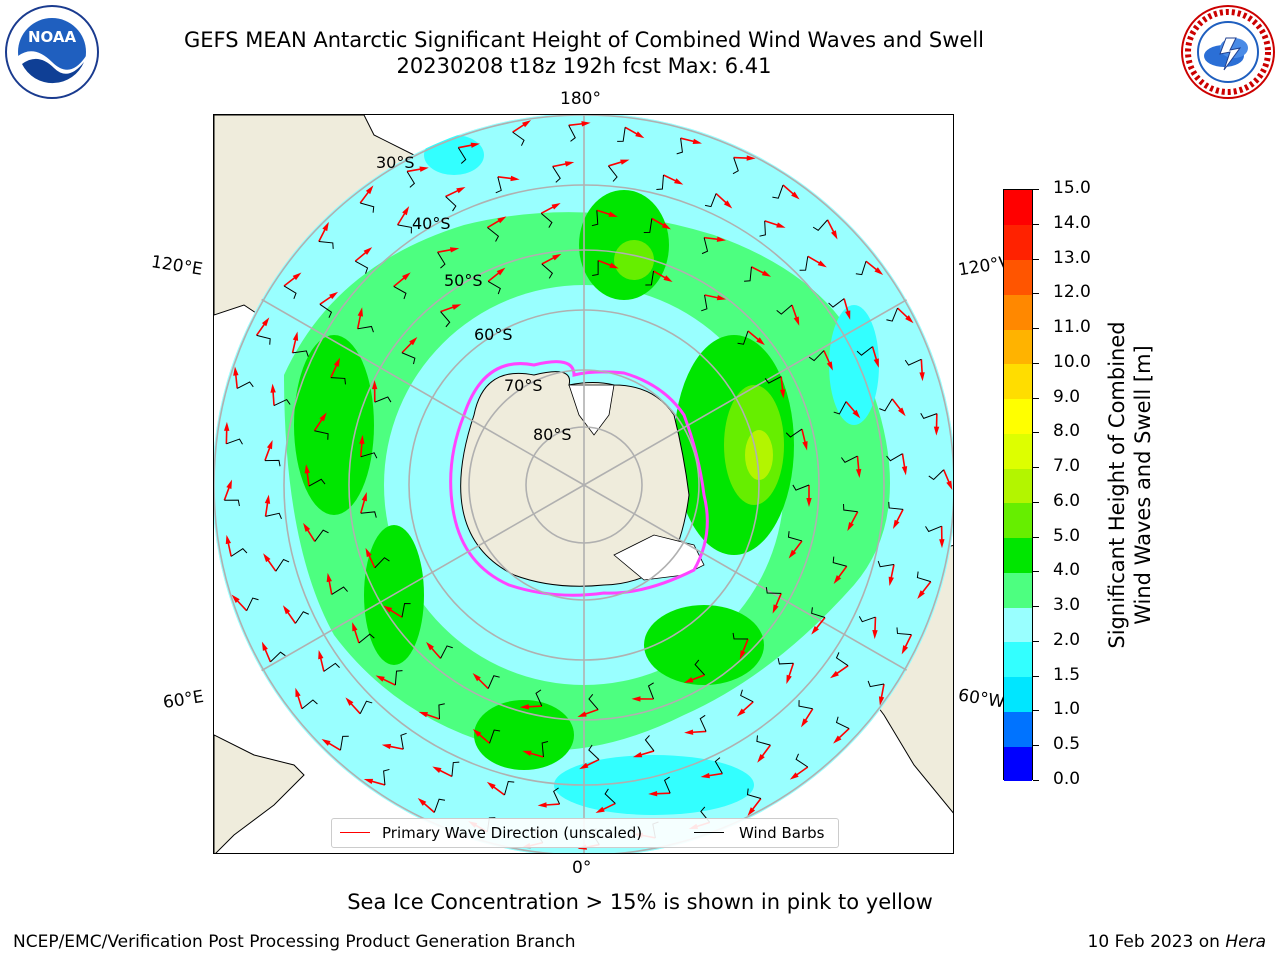  What do you see at coordinates (1072, 327) in the screenshot?
I see `colorbar-tick-label: 11.0` at bounding box center [1072, 327].